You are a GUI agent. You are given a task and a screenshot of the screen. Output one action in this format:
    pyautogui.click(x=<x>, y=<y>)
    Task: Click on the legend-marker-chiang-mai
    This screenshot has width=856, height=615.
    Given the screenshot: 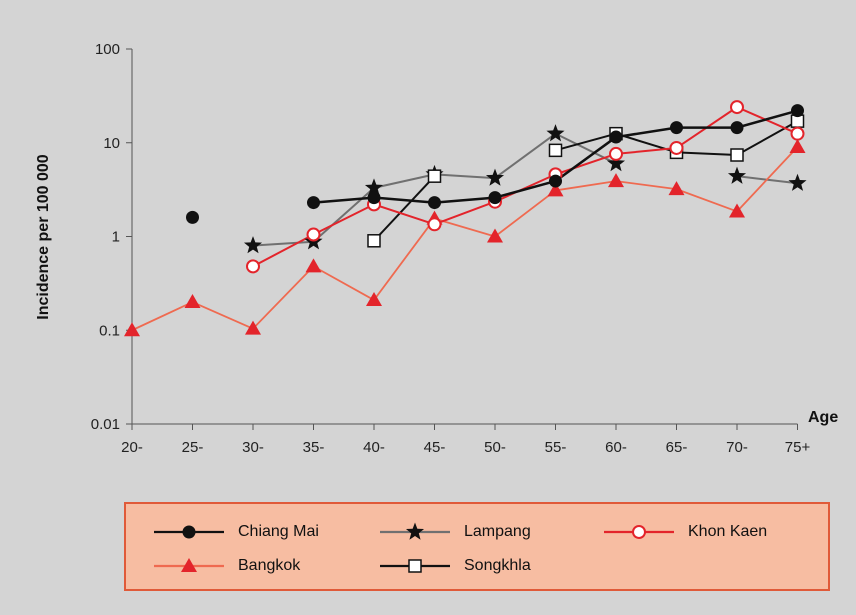 What is the action you would take?
    pyautogui.click(x=189, y=532)
    